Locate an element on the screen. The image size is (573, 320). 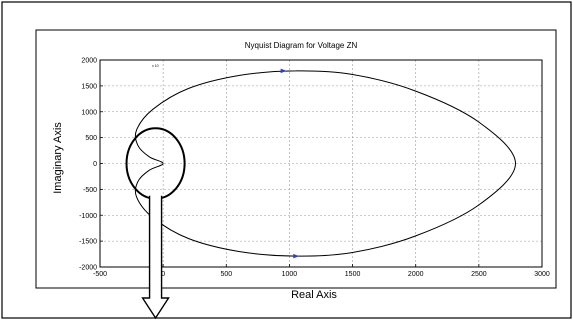
x-tick-labels: -500 0 500 1000 1500 2000 2500 3000 is located at coordinates (321, 274).